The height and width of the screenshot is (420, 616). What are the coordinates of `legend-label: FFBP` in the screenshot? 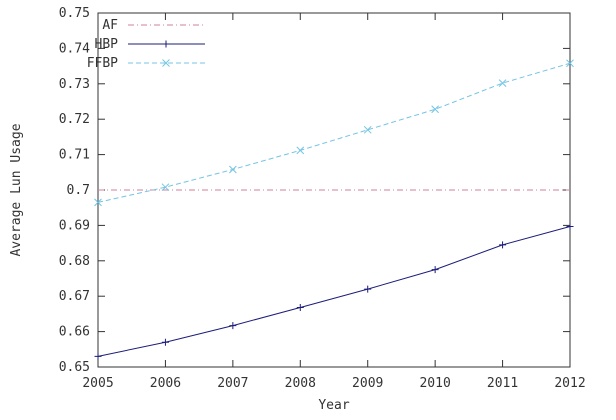 It's located at (102, 63).